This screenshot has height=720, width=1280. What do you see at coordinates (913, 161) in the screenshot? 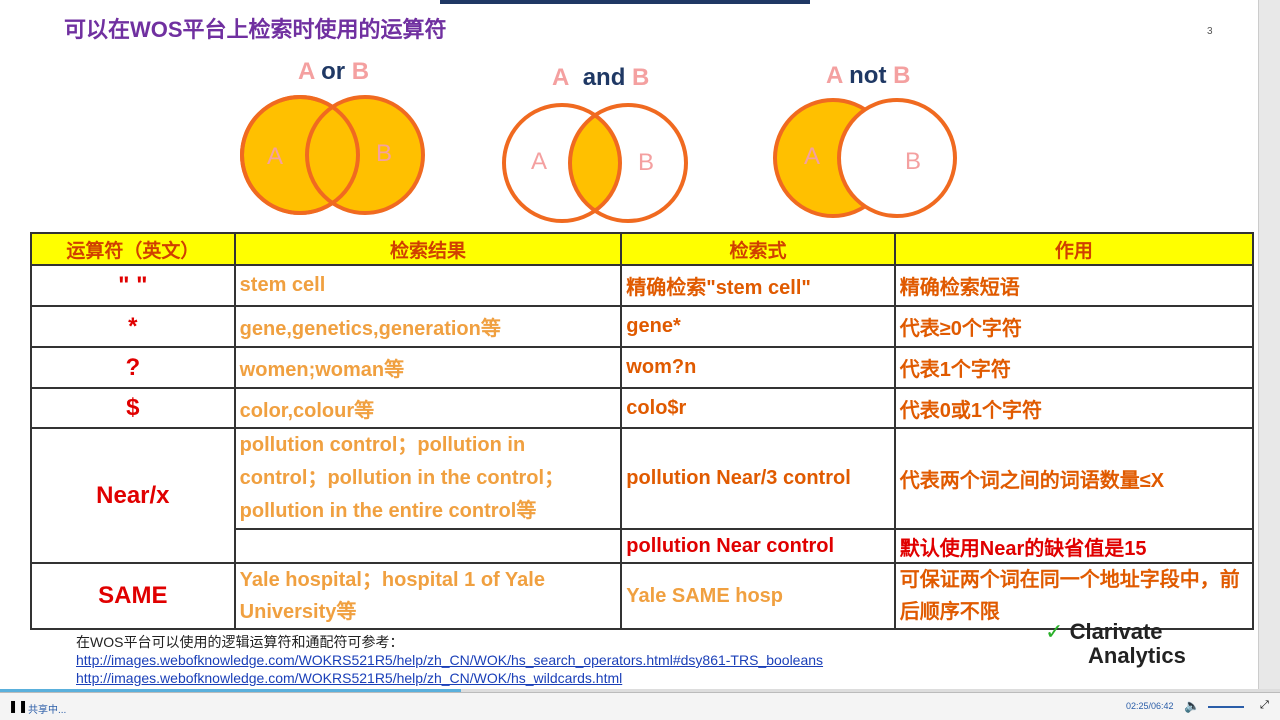
I see `venn-not-b: B` at bounding box center [913, 161].